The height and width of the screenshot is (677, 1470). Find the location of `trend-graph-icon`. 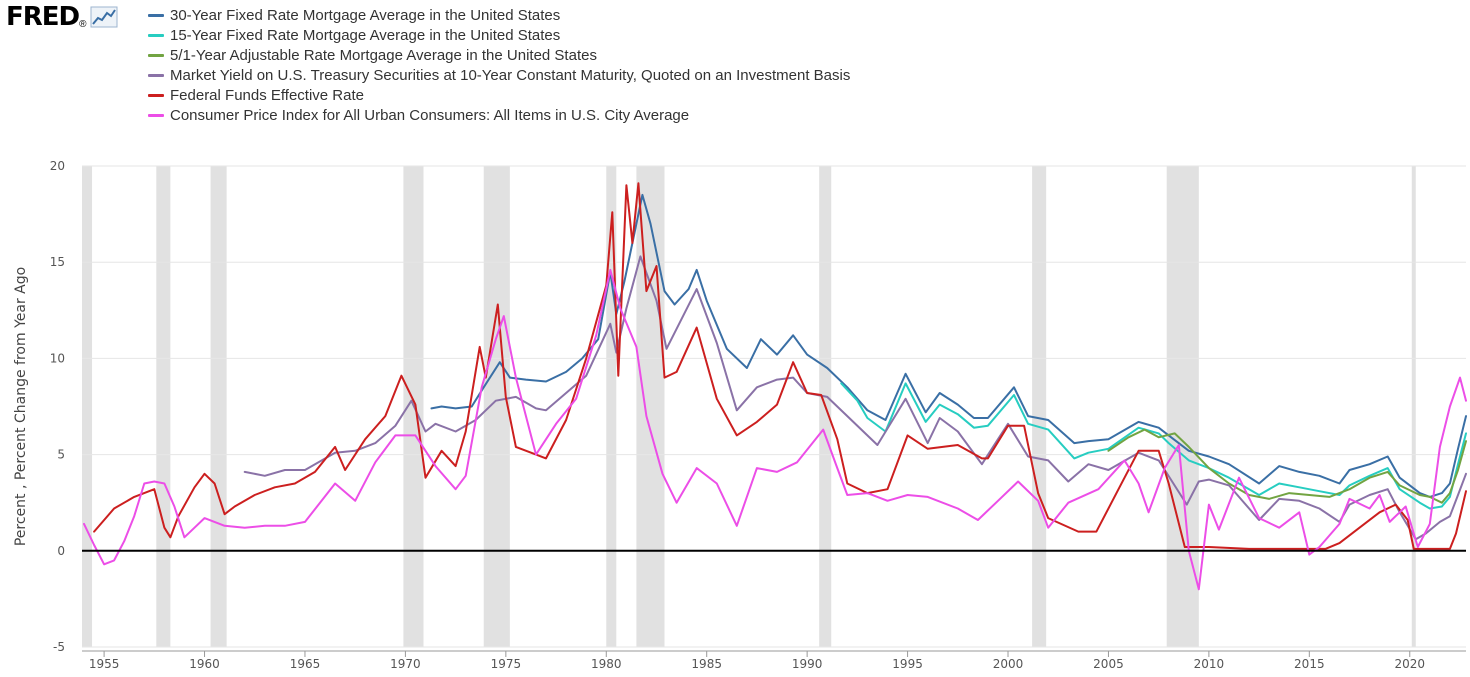

trend-graph-icon is located at coordinates (103, 17).